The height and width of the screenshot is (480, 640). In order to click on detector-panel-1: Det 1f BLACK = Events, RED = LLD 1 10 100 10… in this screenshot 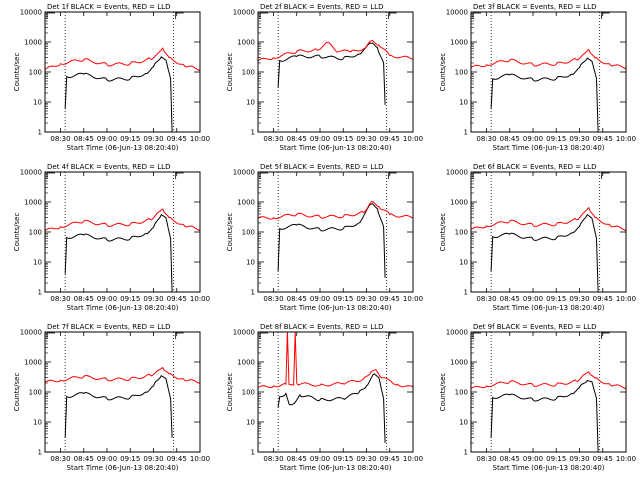, I will do `click(111, 77)`.